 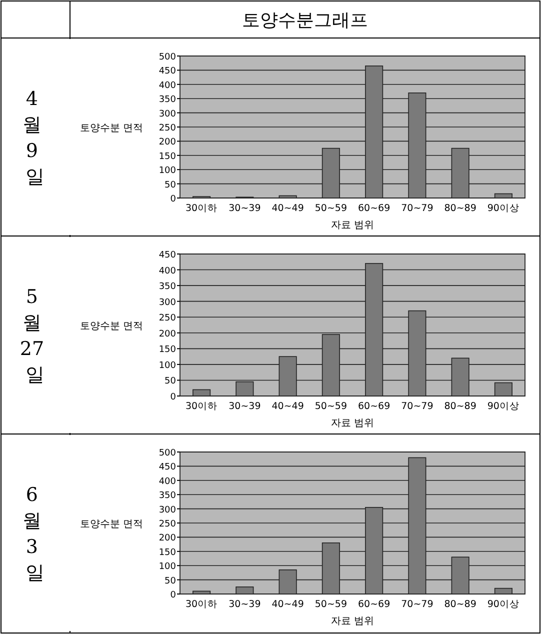 I want to click on chart-title: 토양수분그래프, so click(x=305, y=20).